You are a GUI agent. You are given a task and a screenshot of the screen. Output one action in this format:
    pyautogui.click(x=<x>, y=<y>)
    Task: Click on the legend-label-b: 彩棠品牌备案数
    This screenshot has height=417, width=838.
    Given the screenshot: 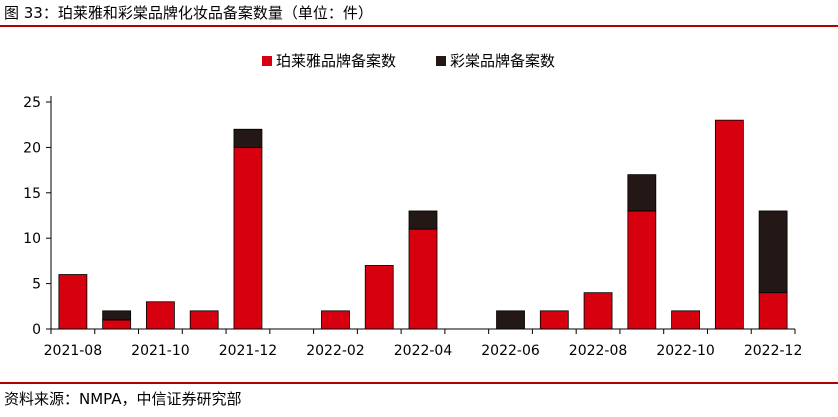 What is the action you would take?
    pyautogui.click(x=502, y=61)
    